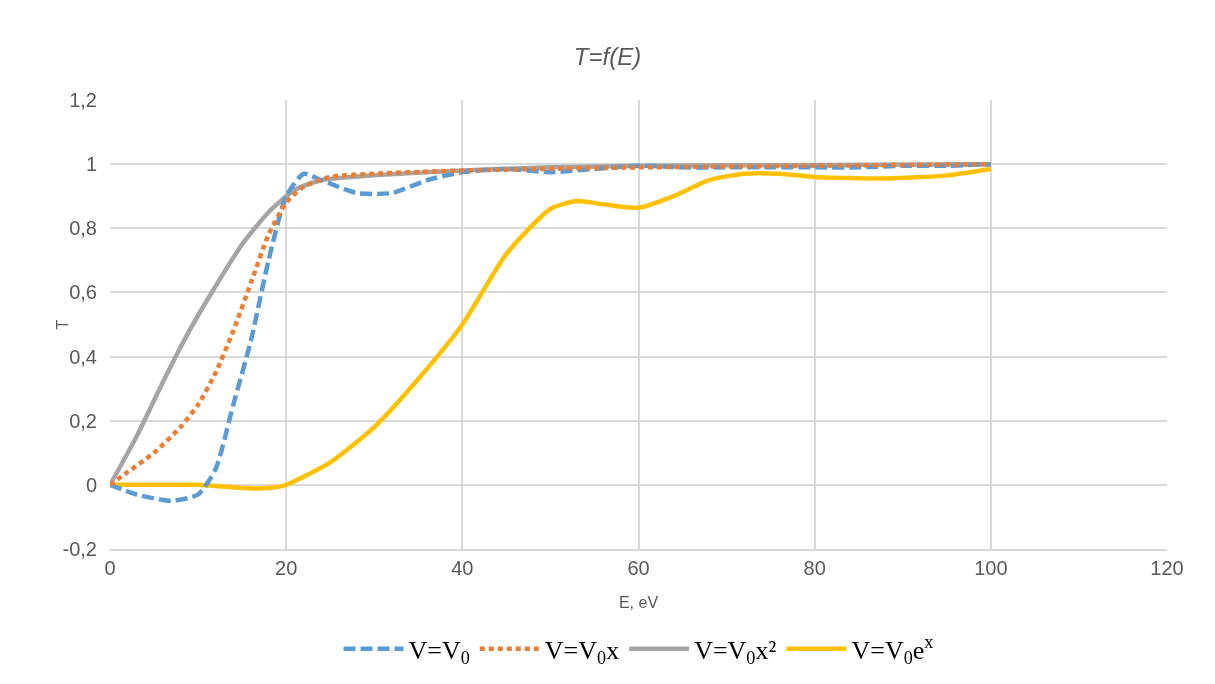 This screenshot has width=1215, height=684. Describe the element at coordinates (83, 292) in the screenshot. I see `y-tick-label: 0,6` at that location.